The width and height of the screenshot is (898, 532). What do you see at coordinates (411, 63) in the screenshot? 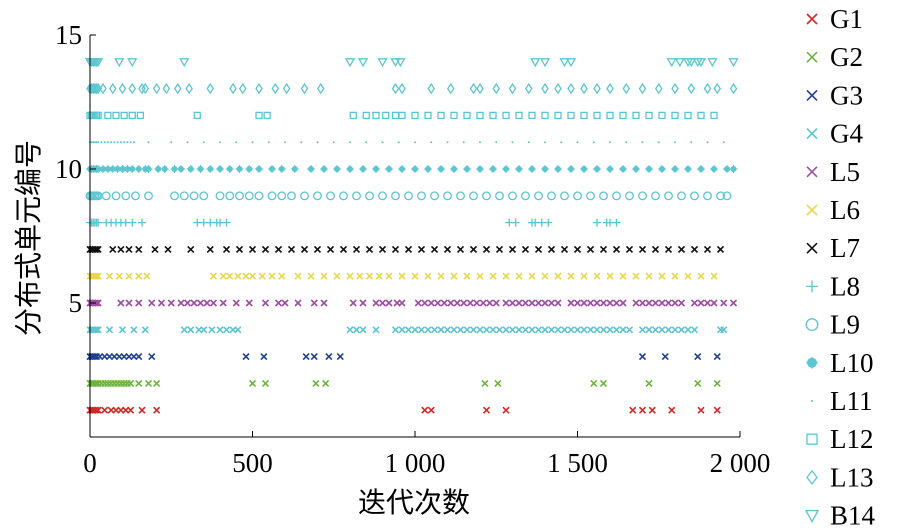
I see `series-B14` at bounding box center [411, 63].